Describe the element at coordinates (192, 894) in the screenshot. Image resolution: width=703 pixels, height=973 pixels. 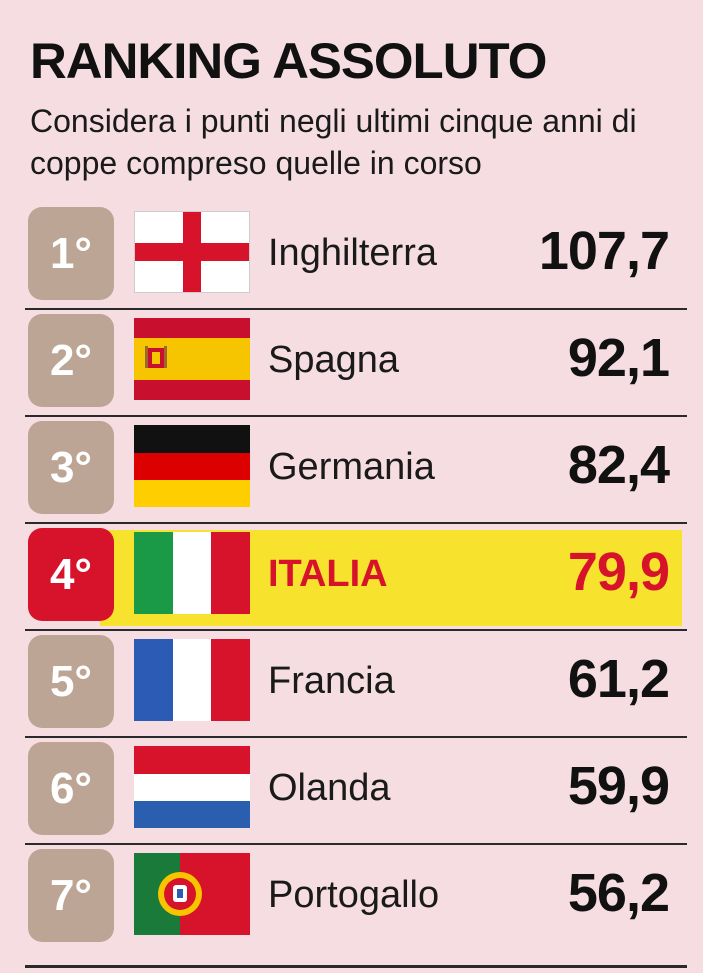
I see `portugal-flag-icon` at that location.